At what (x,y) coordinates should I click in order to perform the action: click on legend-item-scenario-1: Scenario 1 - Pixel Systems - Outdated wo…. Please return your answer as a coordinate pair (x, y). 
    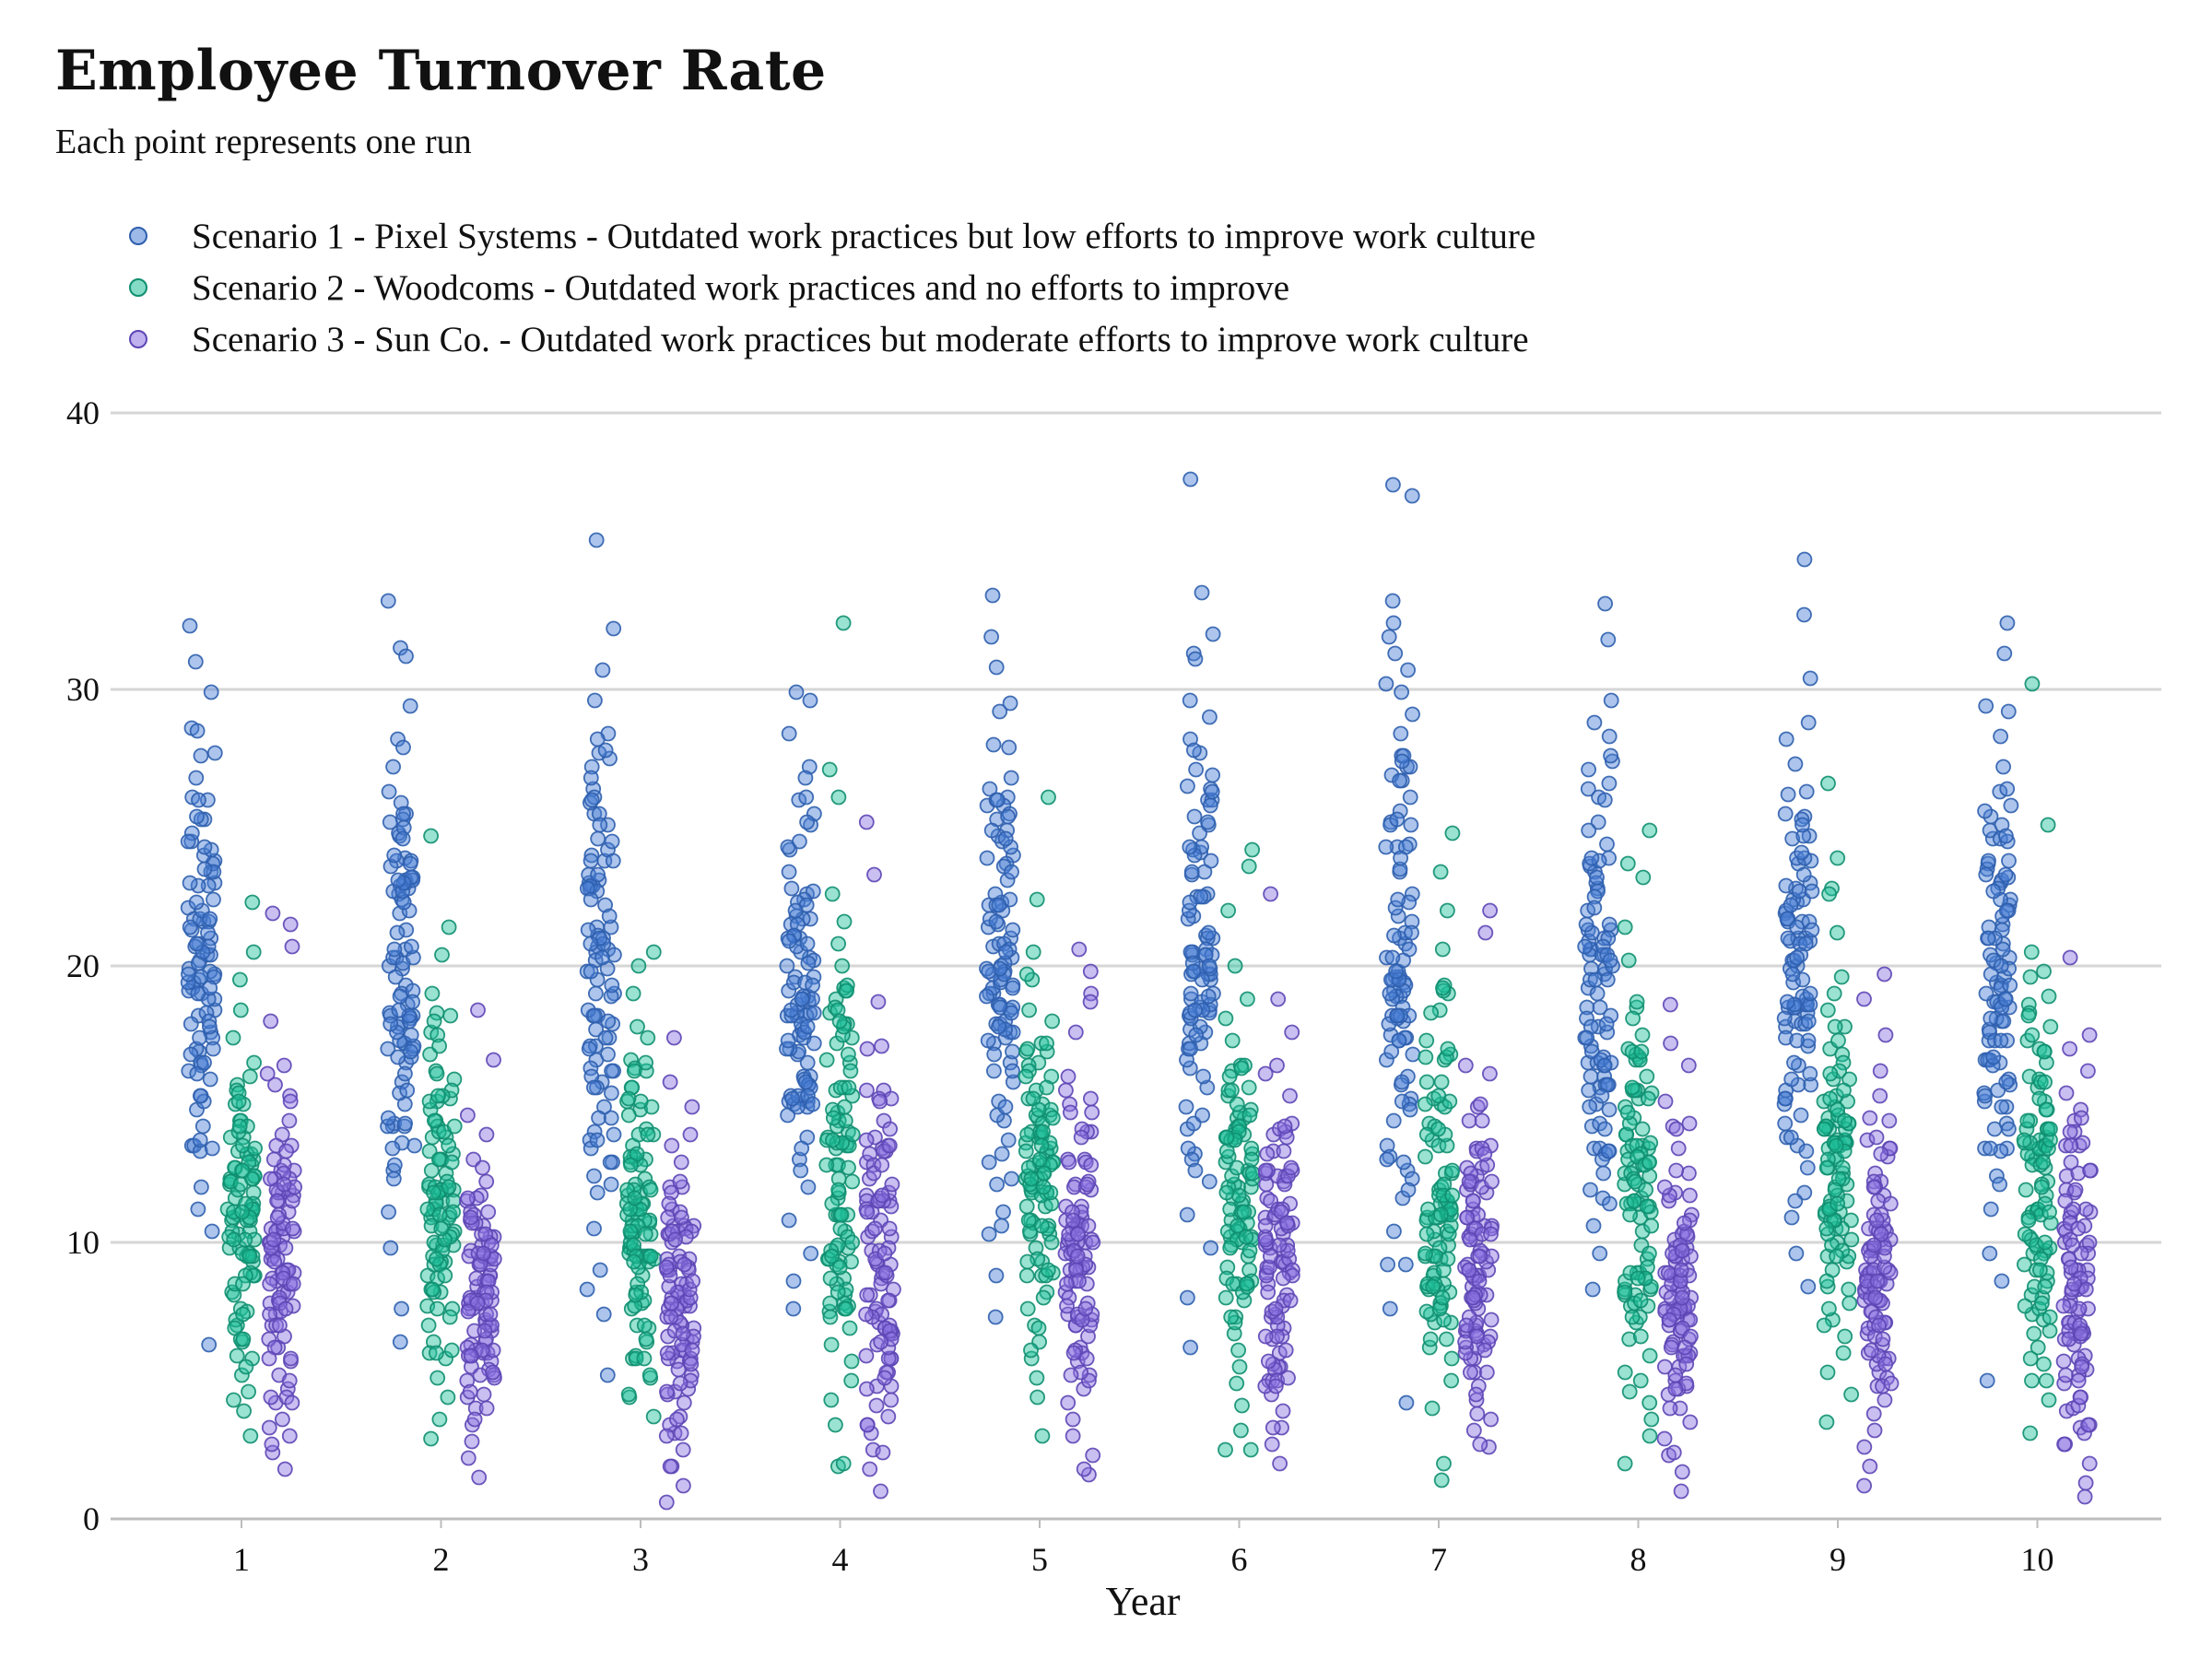
    Looking at the image, I should click on (832, 236).